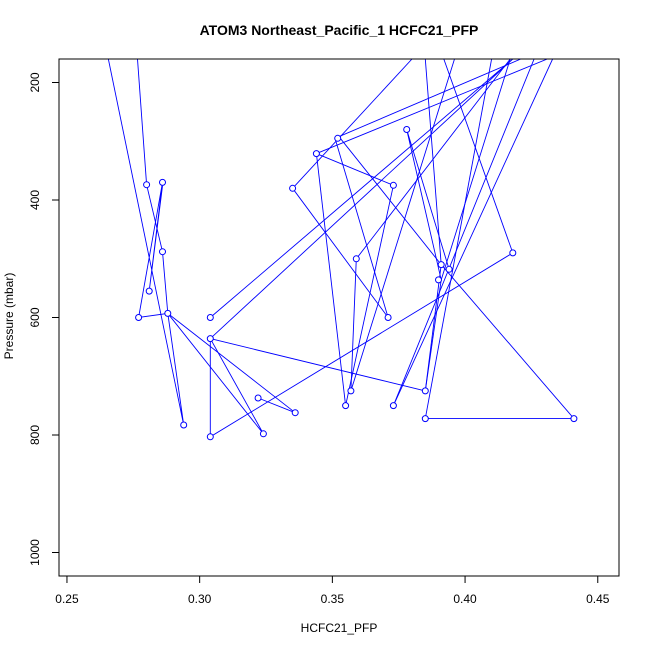  What do you see at coordinates (598, 599) in the screenshot?
I see `x-tick-label: 0.45` at bounding box center [598, 599].